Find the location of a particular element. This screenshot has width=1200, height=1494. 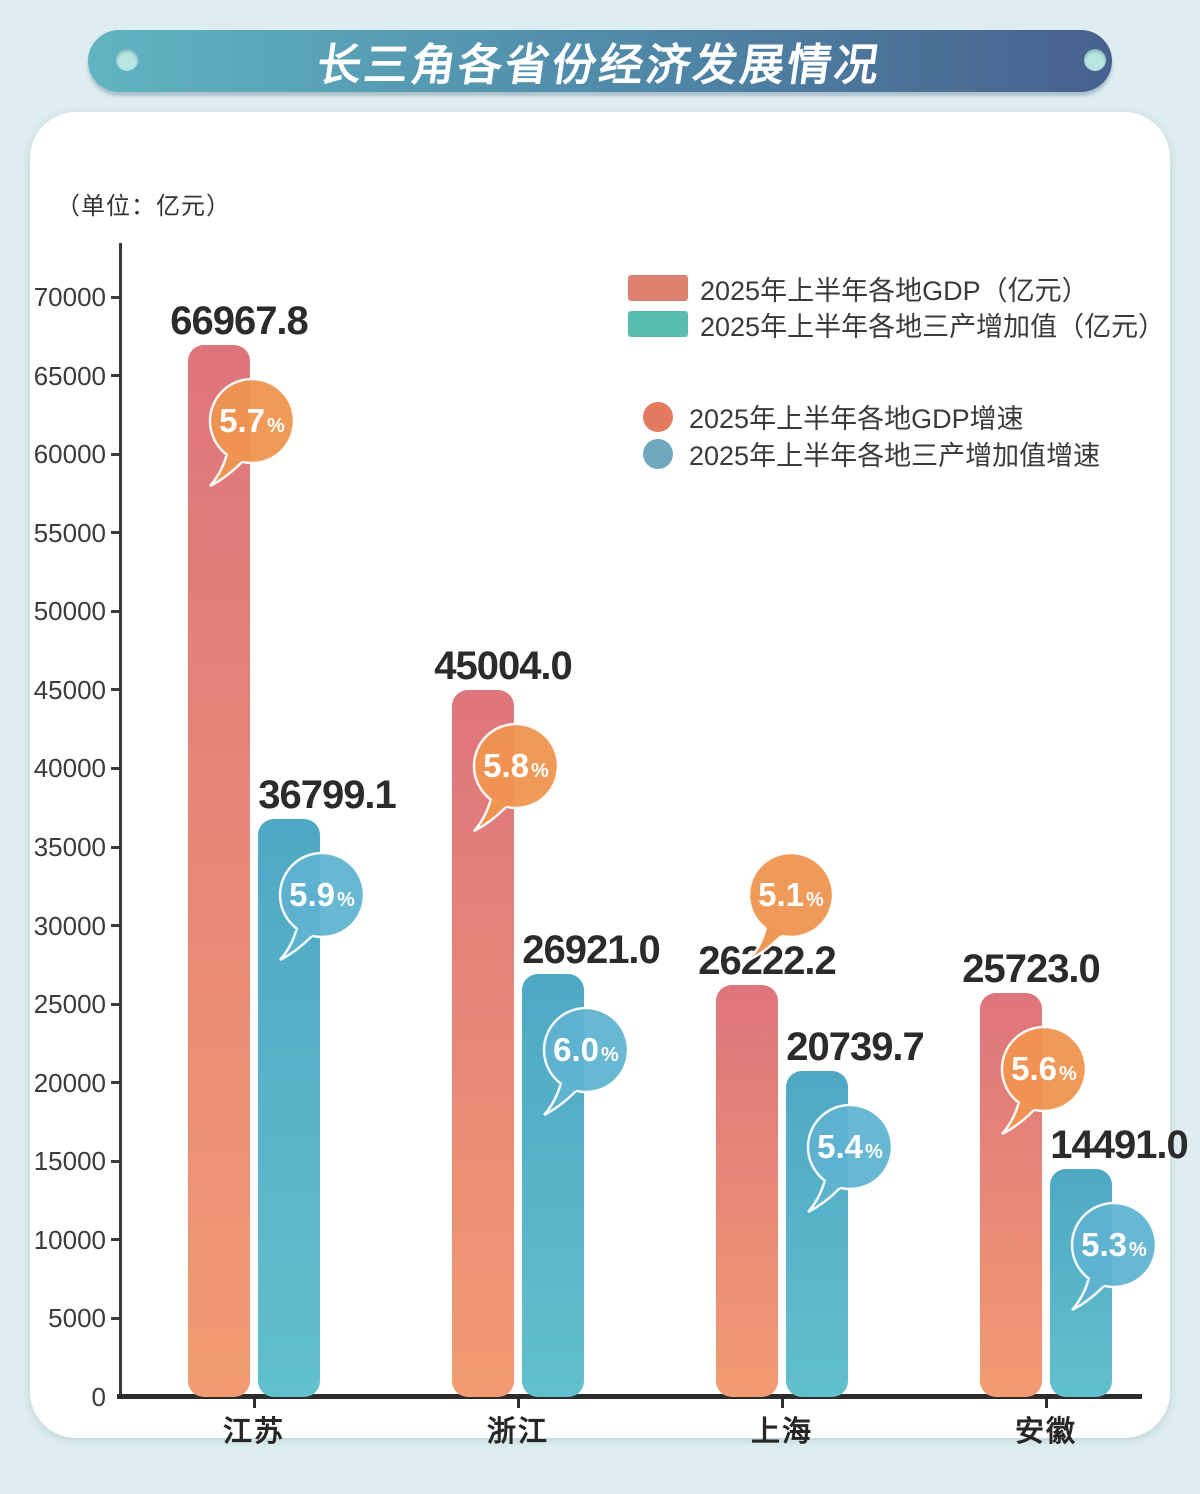

growth-percent-label: 5.7% is located at coordinates (252, 420).